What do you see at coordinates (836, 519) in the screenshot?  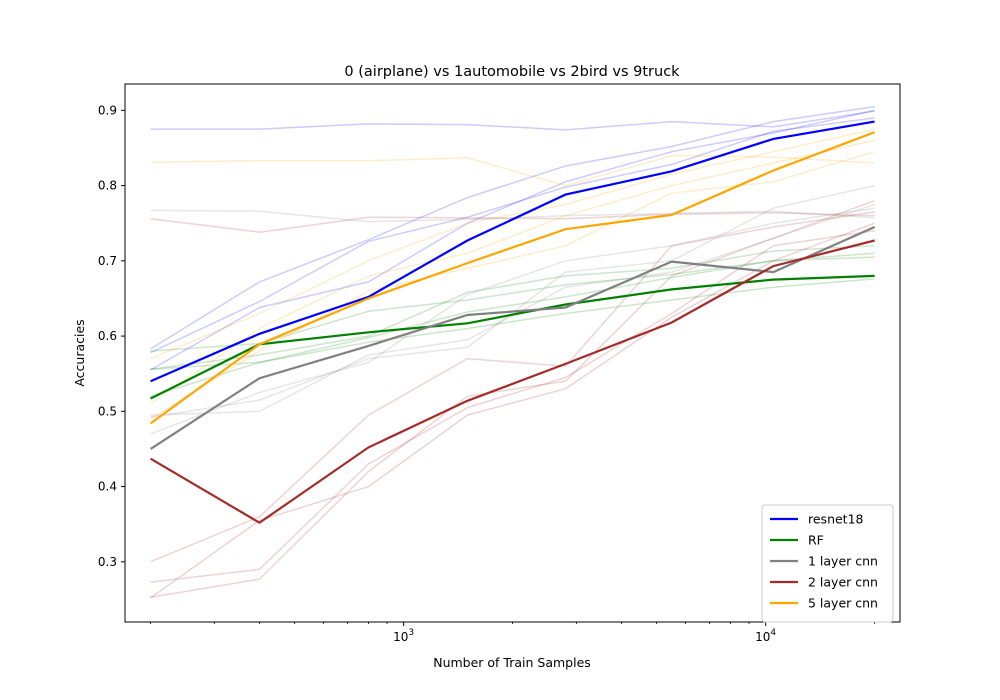 I see `legend-label: resnet18` at bounding box center [836, 519].